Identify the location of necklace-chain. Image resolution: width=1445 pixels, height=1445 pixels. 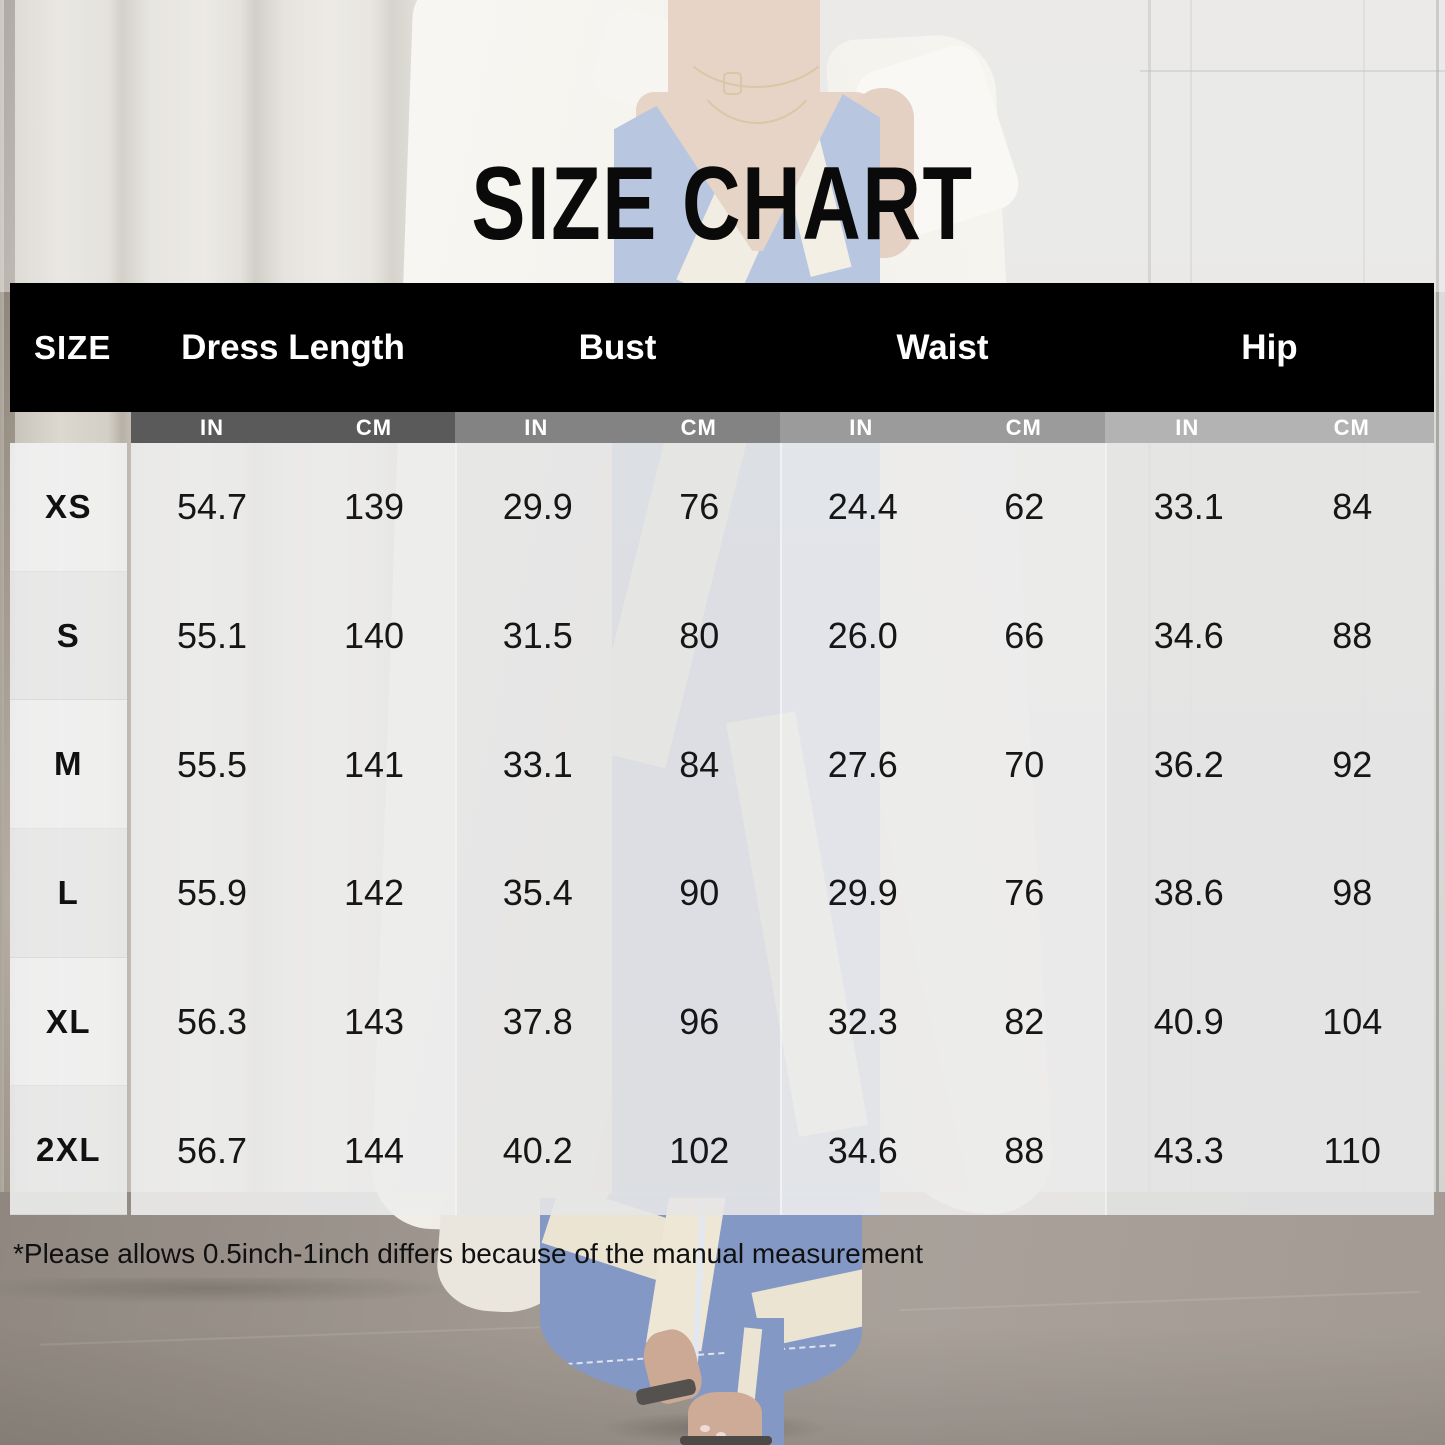
(757, 62).